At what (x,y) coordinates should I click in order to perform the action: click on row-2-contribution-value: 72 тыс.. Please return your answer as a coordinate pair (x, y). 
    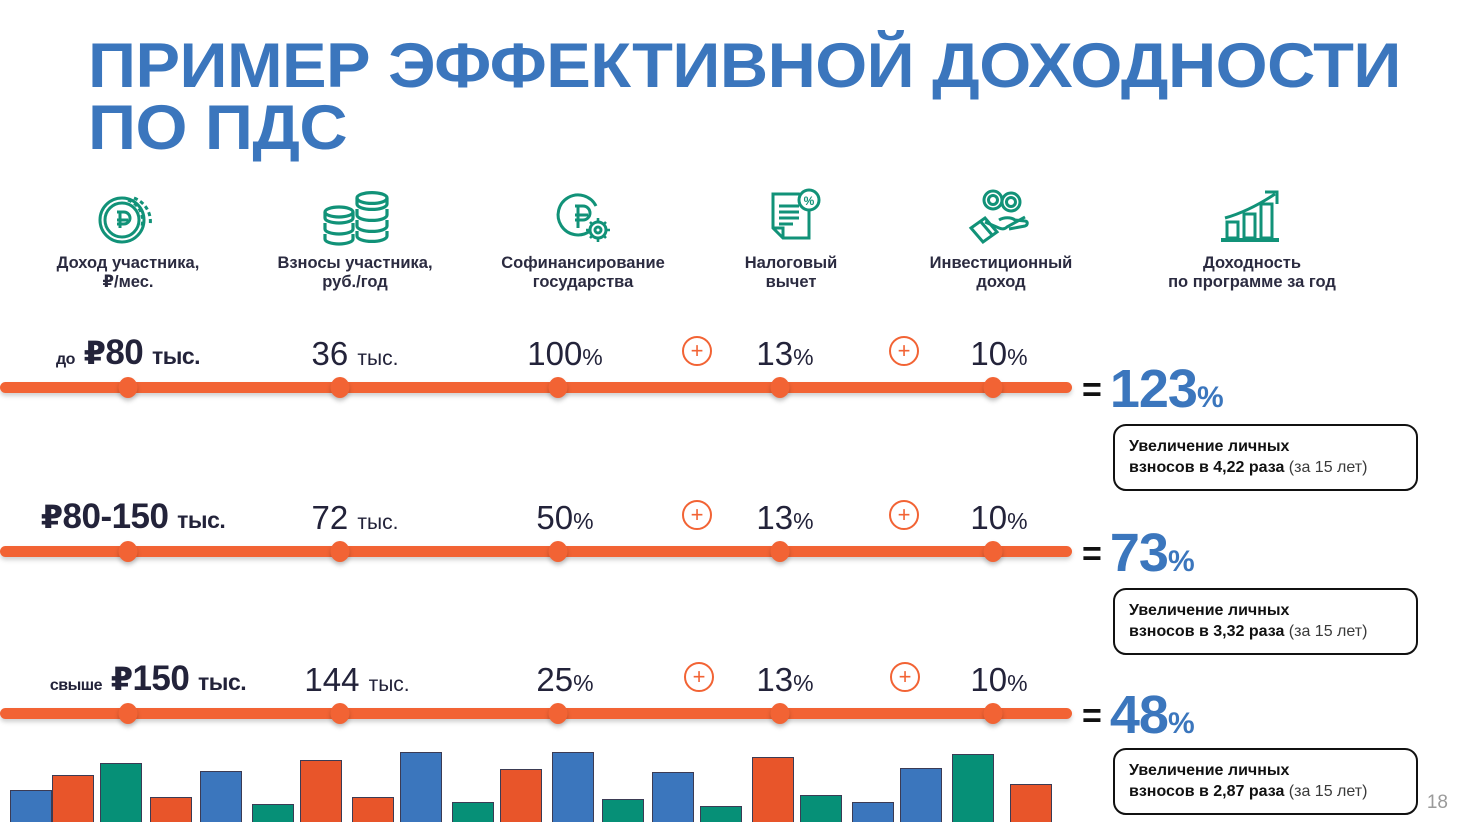
    Looking at the image, I should click on (355, 517).